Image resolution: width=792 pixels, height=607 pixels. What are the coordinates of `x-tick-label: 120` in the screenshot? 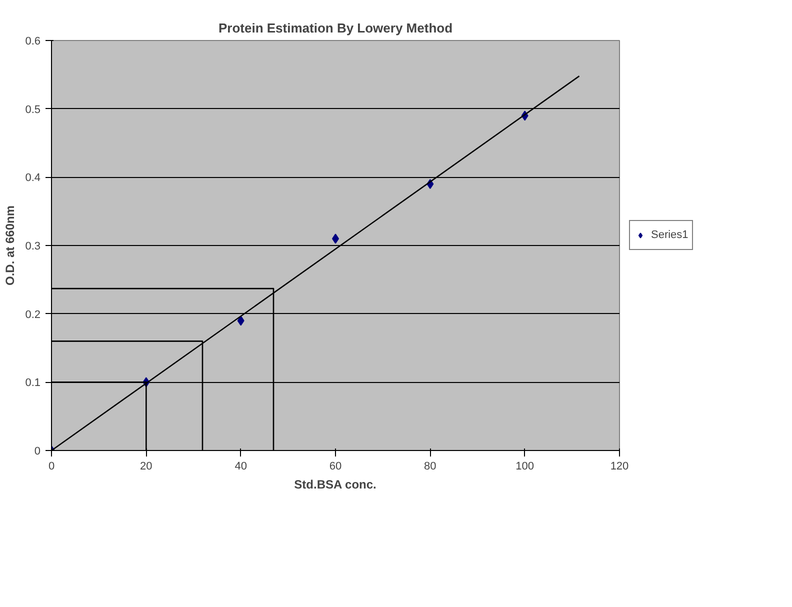 It's located at (619, 466).